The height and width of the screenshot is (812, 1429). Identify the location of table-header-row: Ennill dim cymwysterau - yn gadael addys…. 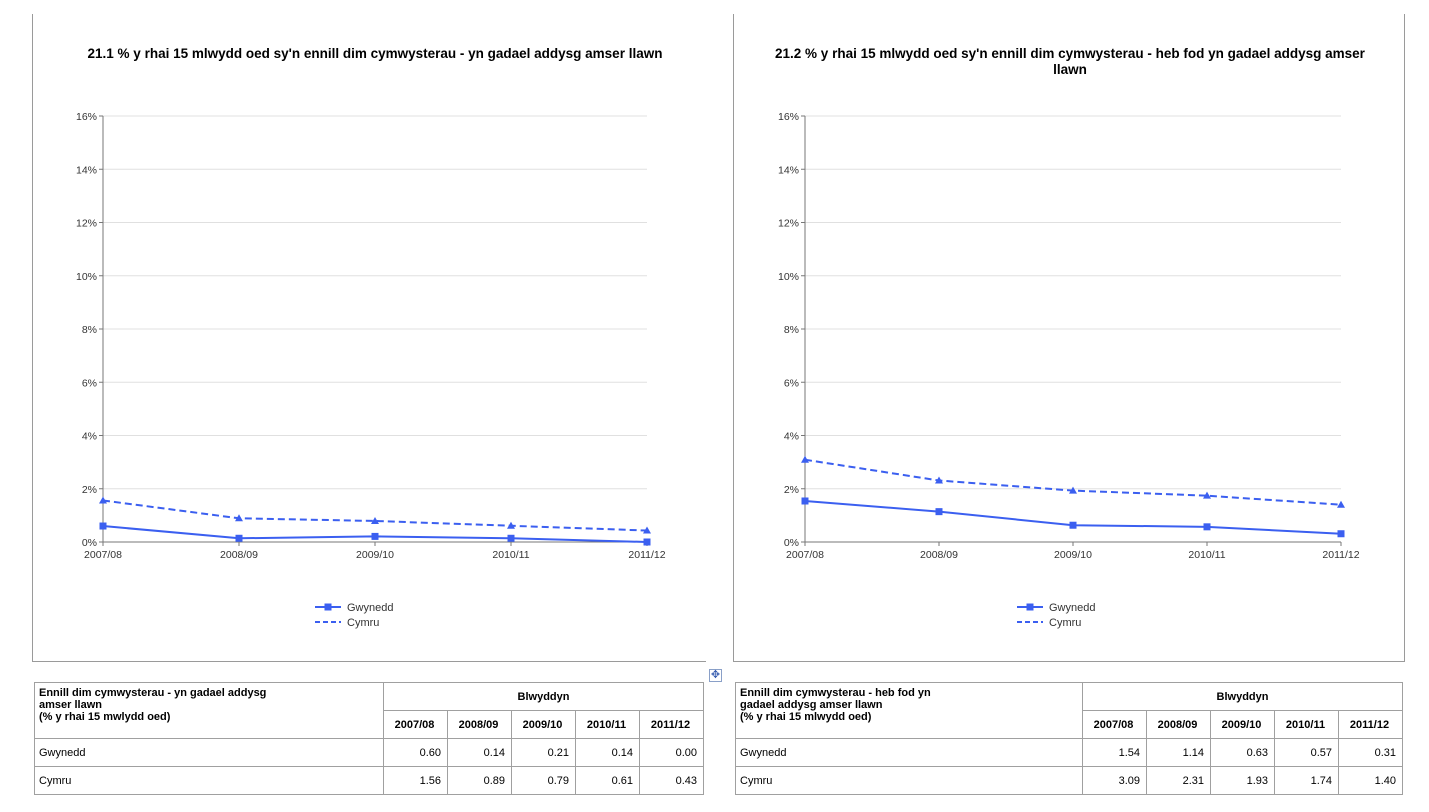
(369, 710).